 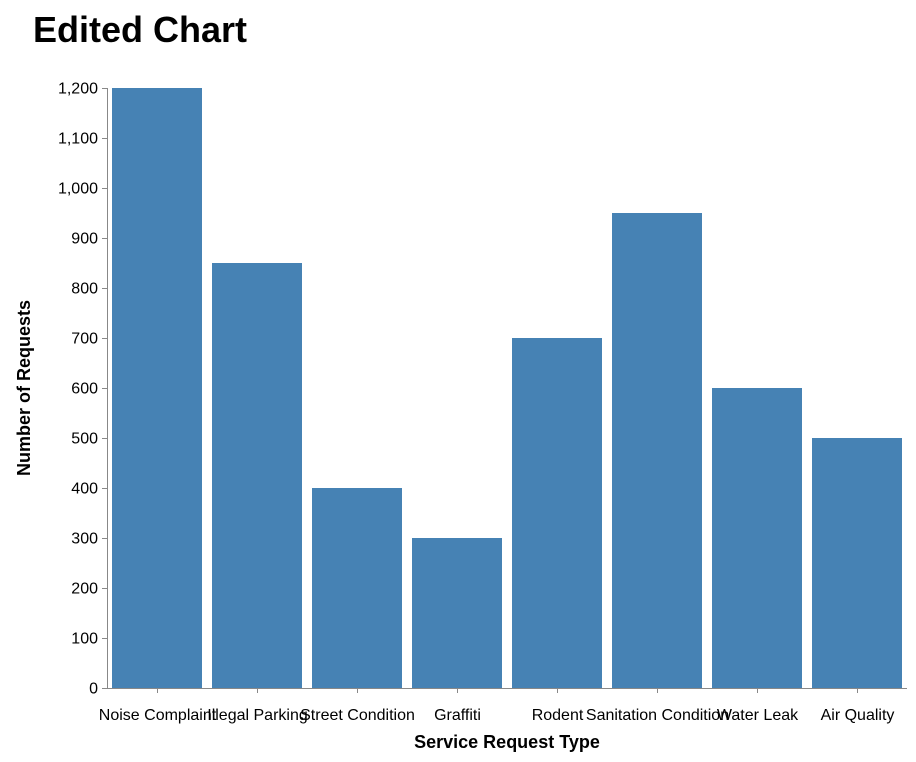 I want to click on x-tick-label-0: Noise Complaint, so click(x=158, y=715).